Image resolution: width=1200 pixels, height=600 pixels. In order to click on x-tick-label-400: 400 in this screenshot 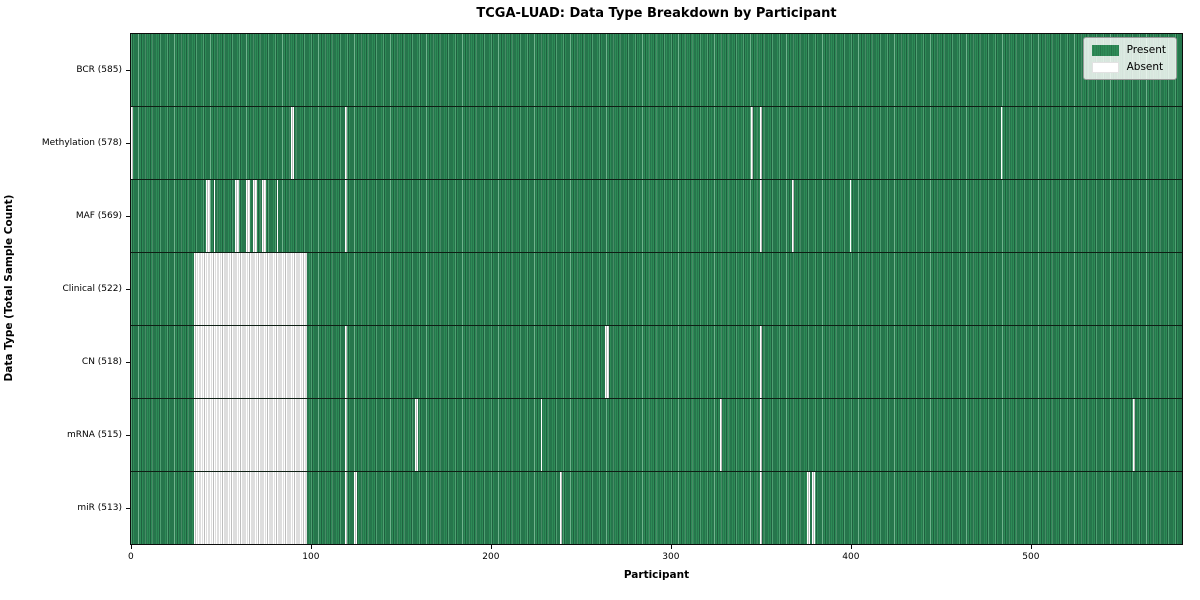, I will do `click(851, 557)`.